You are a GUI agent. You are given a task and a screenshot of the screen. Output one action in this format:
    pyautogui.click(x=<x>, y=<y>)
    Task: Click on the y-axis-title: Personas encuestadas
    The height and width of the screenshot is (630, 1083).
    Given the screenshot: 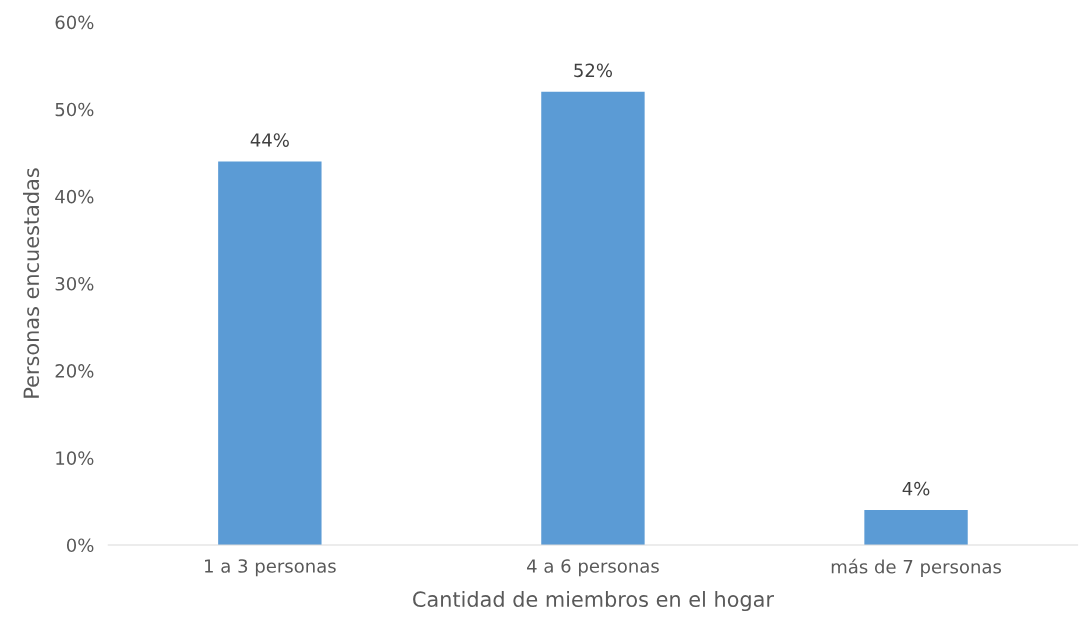 What is the action you would take?
    pyautogui.click(x=31, y=283)
    